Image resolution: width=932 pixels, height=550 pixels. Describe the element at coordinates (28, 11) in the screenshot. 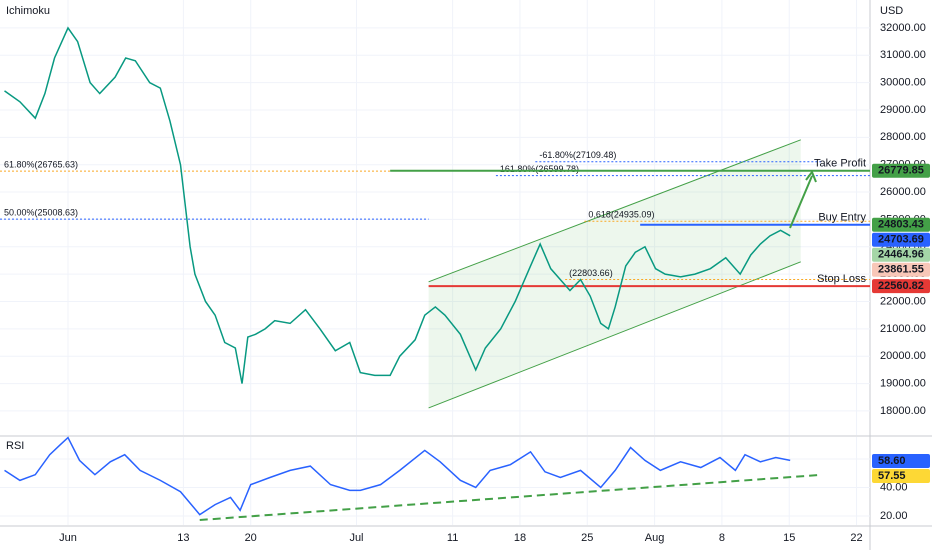

I see `indicator-title: Ichimoku` at that location.